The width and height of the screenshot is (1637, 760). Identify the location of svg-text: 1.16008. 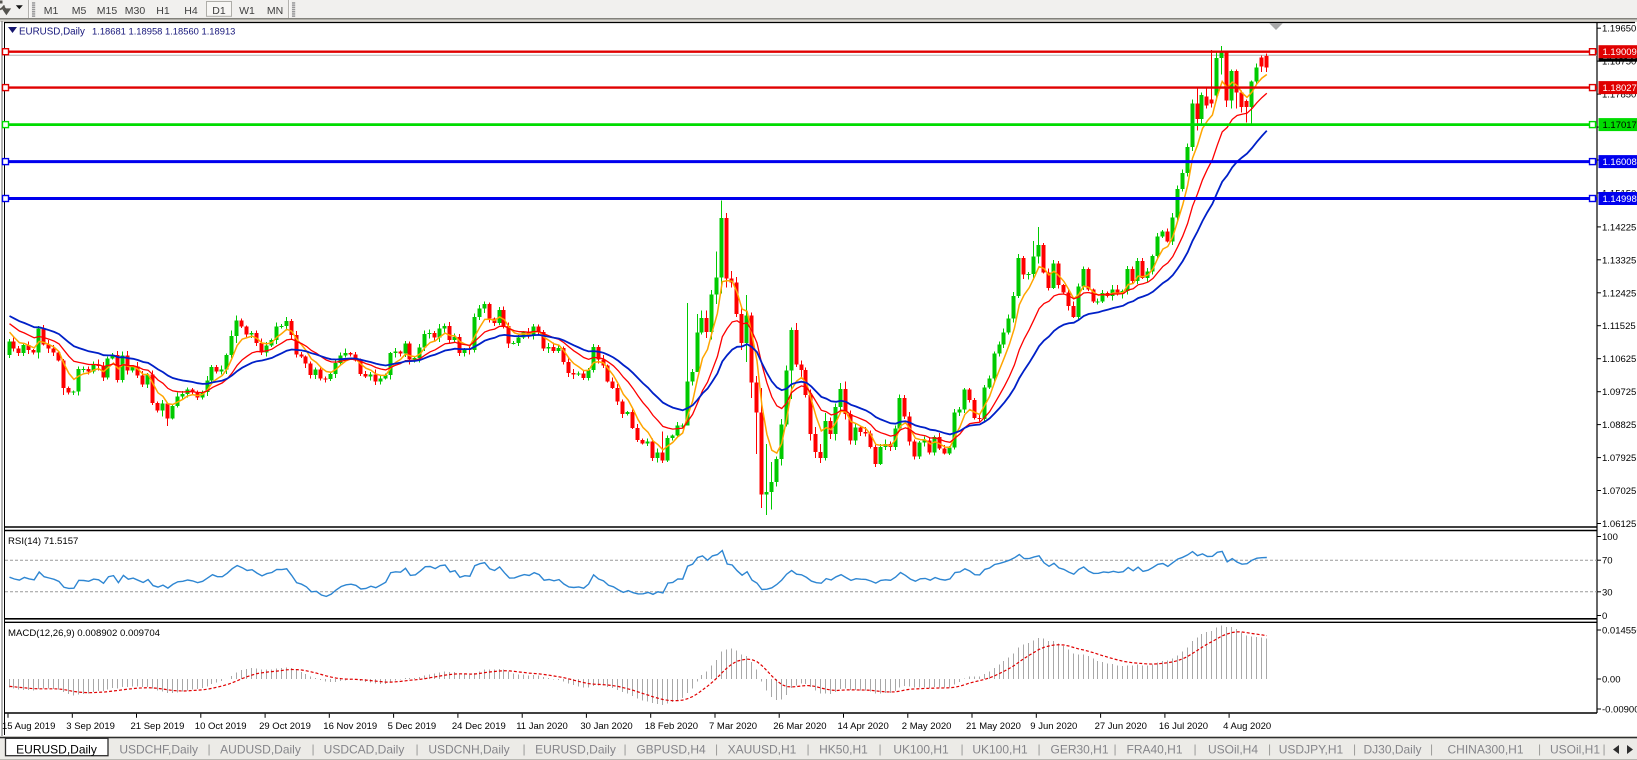
(1620, 162).